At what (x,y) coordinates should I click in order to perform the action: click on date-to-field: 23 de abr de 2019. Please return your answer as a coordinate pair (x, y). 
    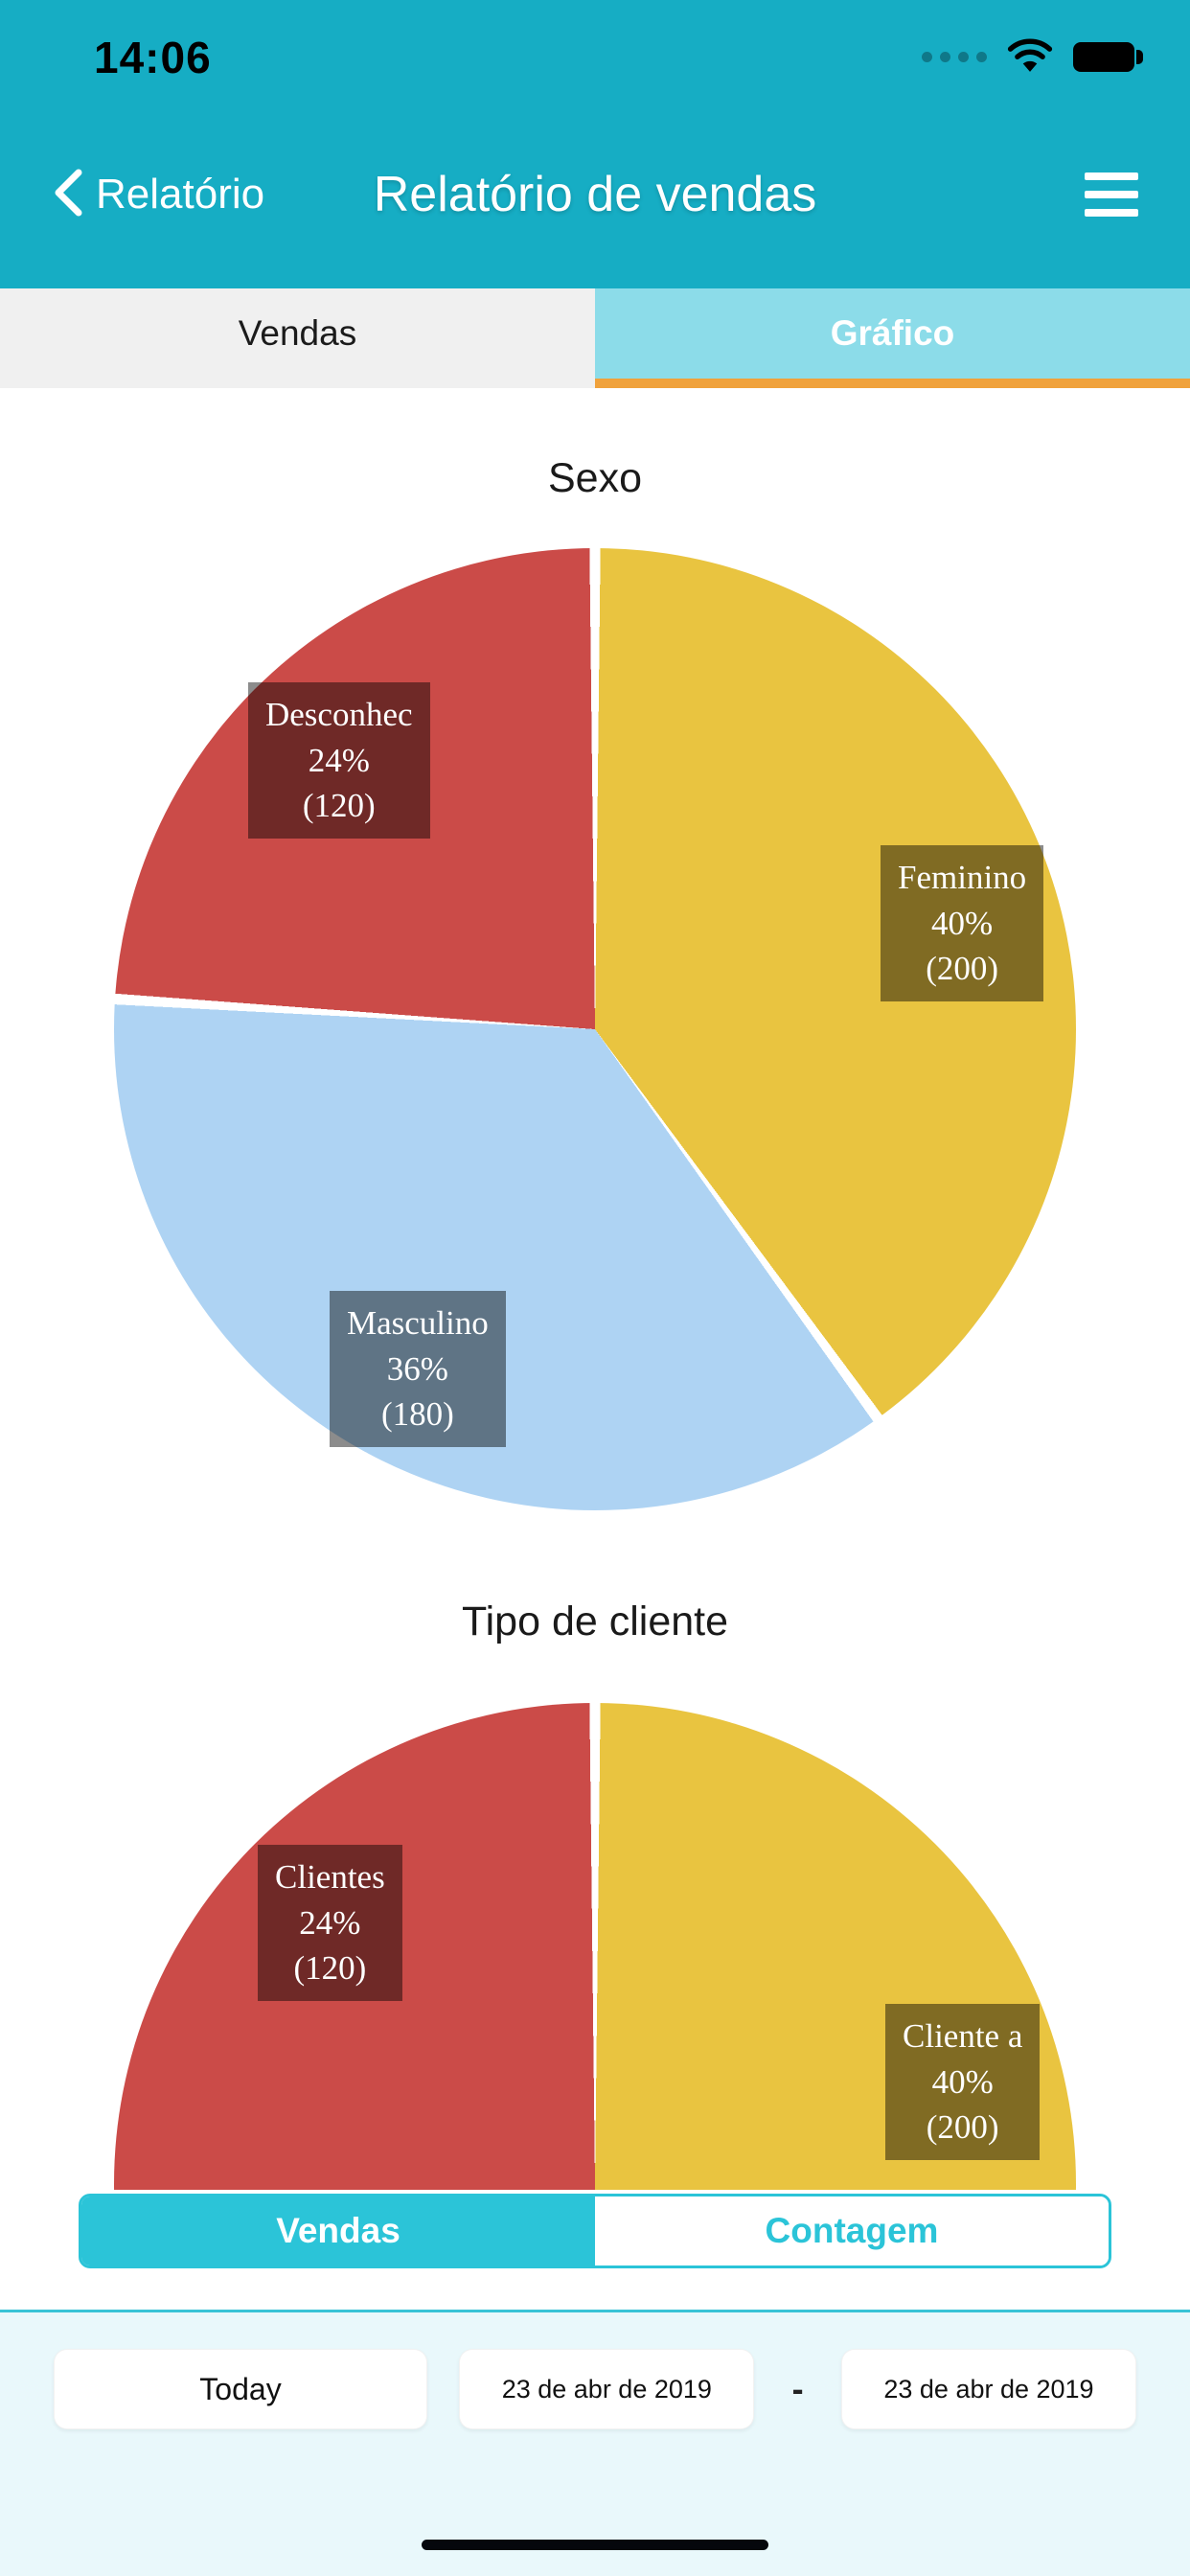
    Looking at the image, I should click on (988, 2389).